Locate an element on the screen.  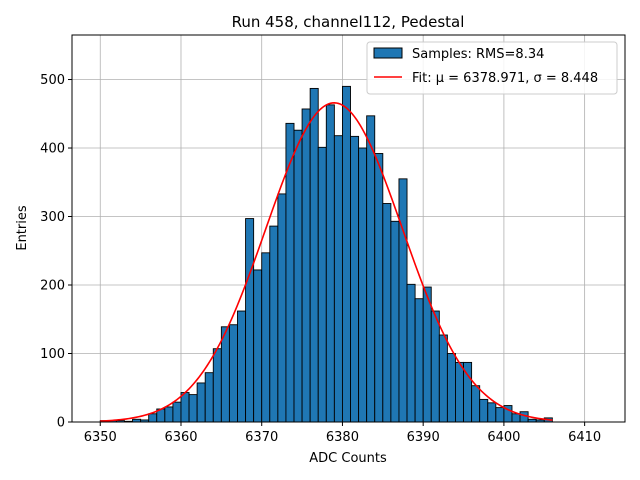
x-axis-ticks: 6350 6360 6370 6380 6390 6400 6410 is located at coordinates (342, 433).